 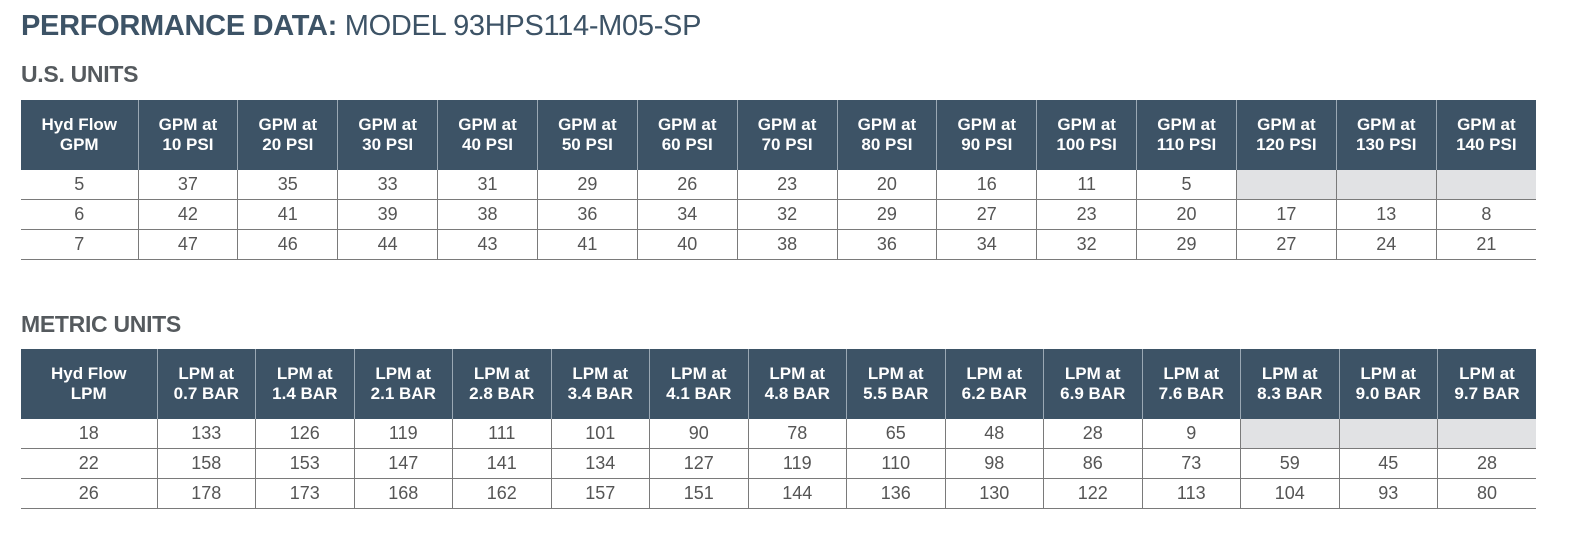 I want to click on flow-value-cell: 36, so click(x=587, y=214).